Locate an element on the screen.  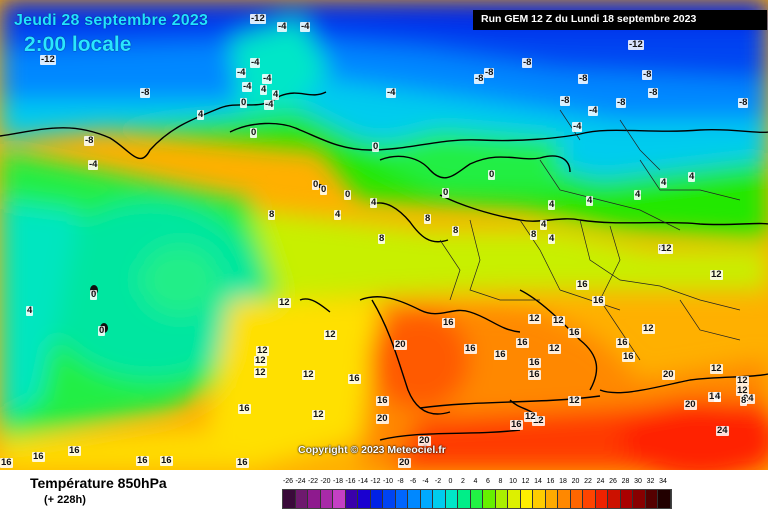
scale-tick-label: -6 is located at coordinates (413, 481).